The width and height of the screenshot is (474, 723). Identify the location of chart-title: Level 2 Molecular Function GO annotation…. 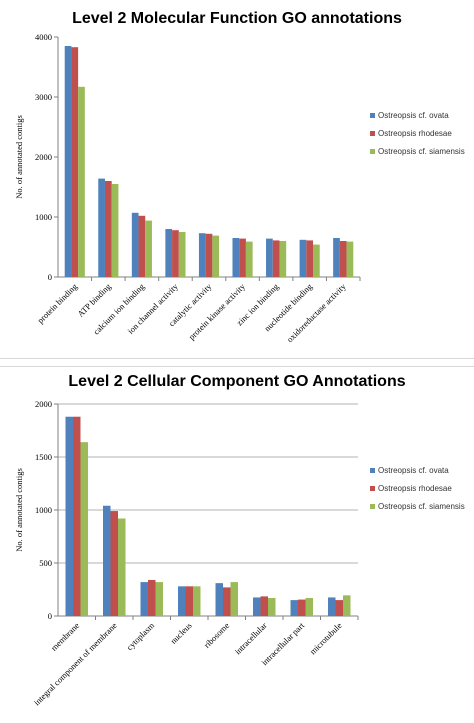
(237, 18).